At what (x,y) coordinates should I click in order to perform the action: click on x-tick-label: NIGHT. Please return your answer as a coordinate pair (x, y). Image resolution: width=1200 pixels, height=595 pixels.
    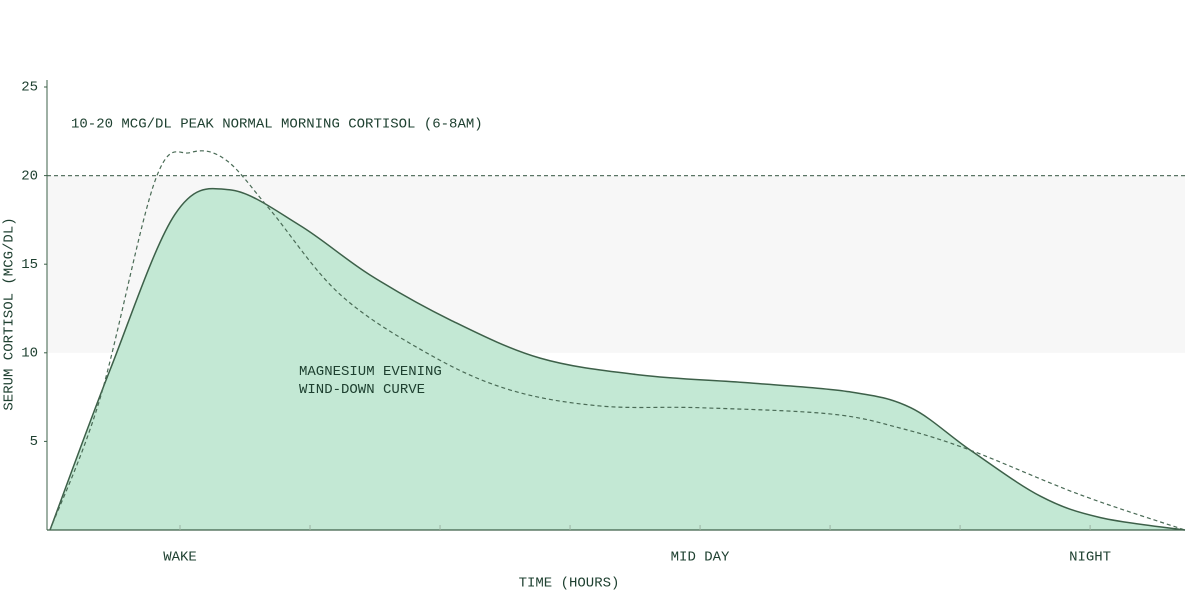
    Looking at the image, I should click on (1090, 558).